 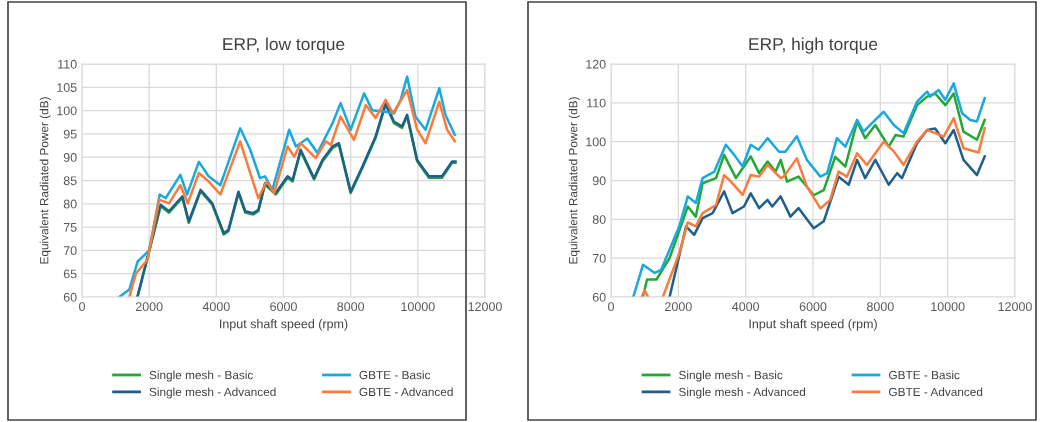 What do you see at coordinates (70, 181) in the screenshot?
I see `y-tick-label: 85` at bounding box center [70, 181].